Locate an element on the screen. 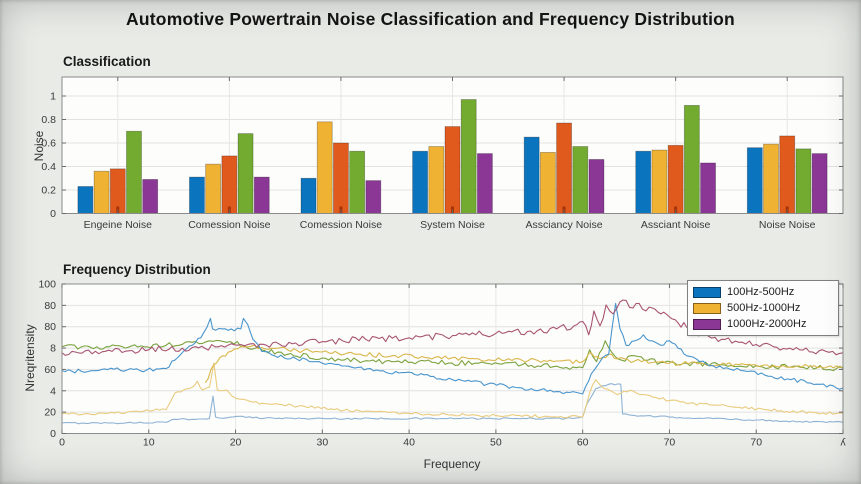 Image resolution: width=861 pixels, height=484 pixels. legend-item: 1000Hz-2000Hz is located at coordinates (763, 324).